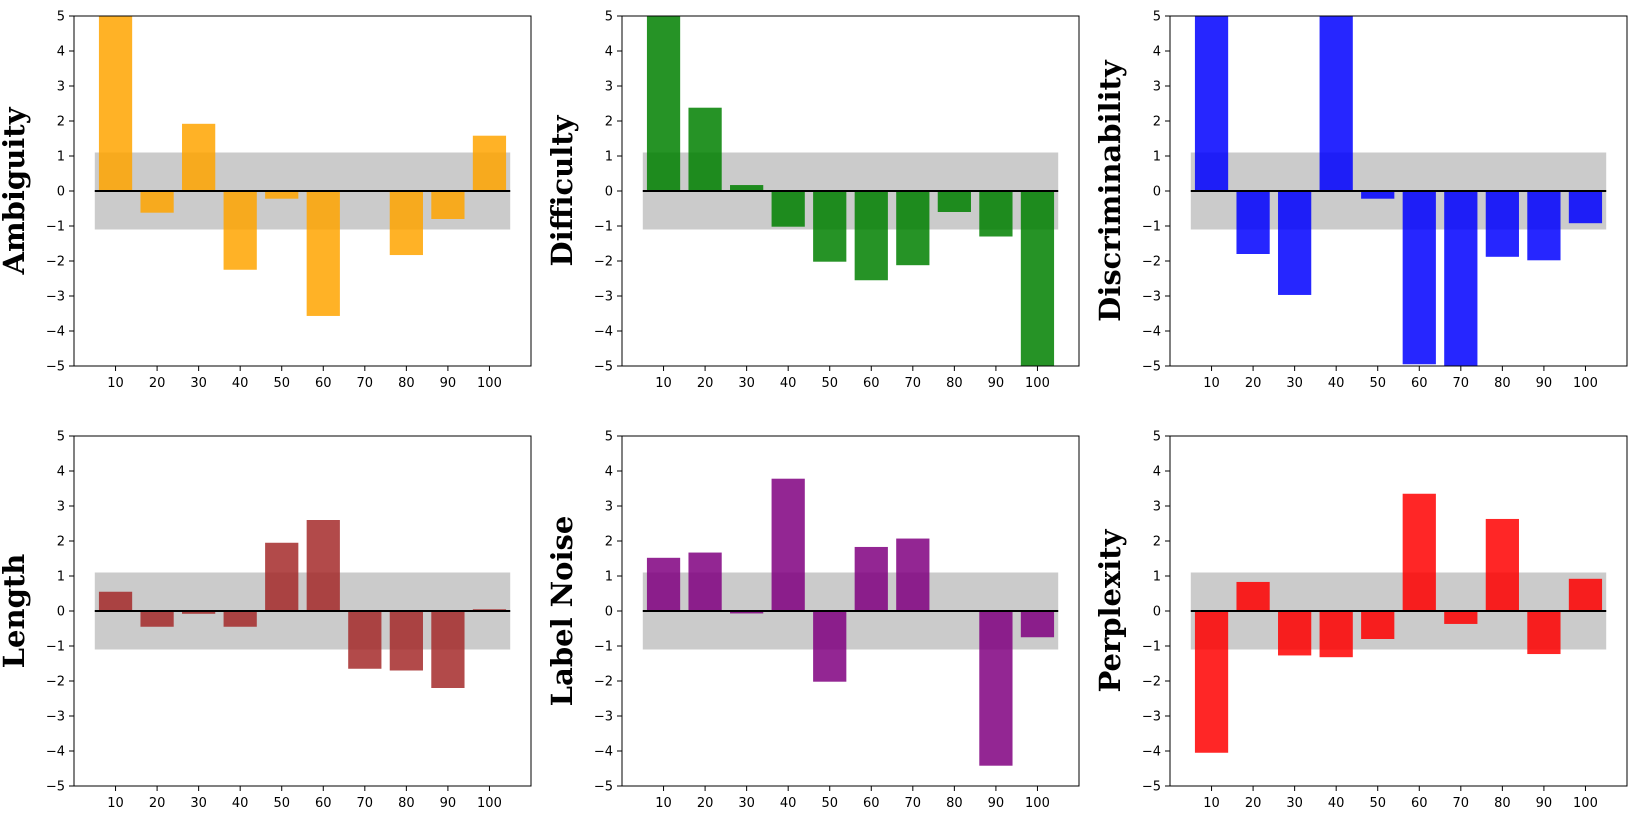 Image resolution: width=1634 pixels, height=819 pixels. I want to click on y-axis-label: Perplexity, so click(1110, 610).